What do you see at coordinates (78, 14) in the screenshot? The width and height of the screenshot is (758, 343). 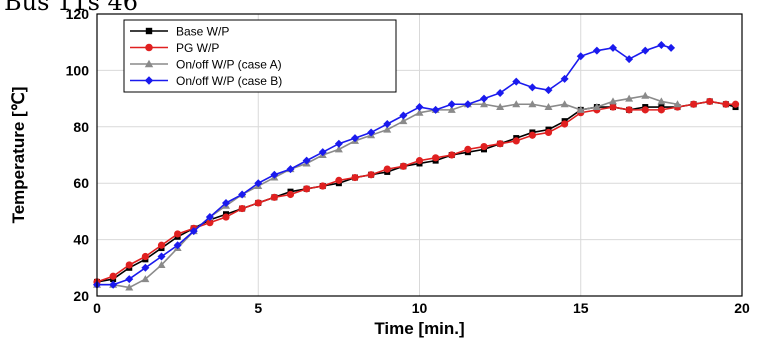 I see `y-tick-label: 120` at bounding box center [78, 14].